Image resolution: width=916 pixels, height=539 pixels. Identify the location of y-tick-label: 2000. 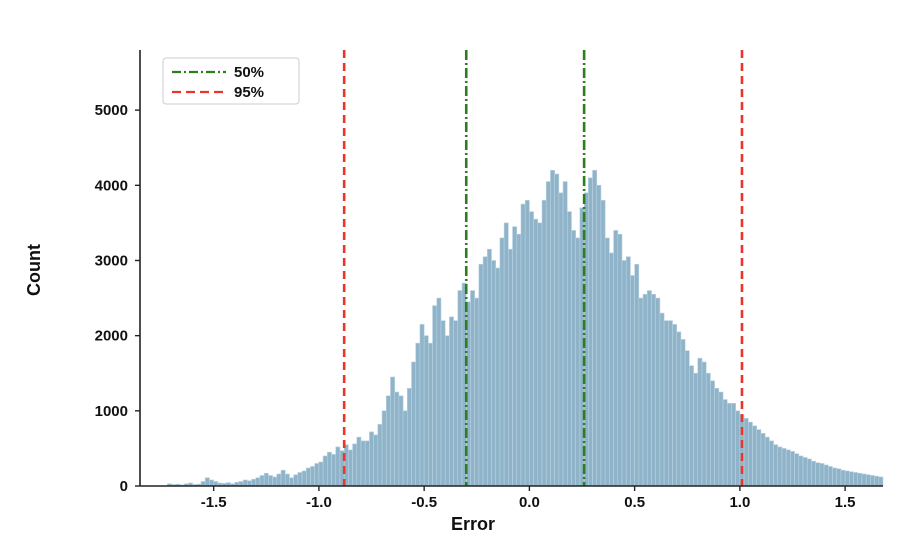
(111, 336).